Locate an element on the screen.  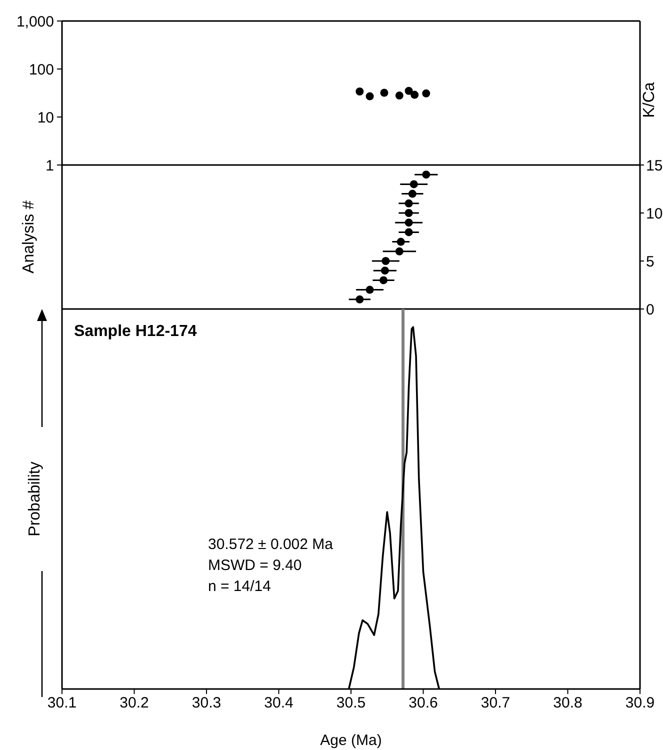
y-tick-label: 5 is located at coordinates (650, 261).